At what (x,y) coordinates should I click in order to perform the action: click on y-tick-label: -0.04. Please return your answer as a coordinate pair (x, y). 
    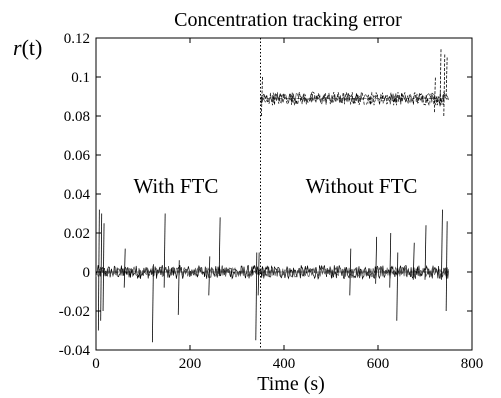
    Looking at the image, I should click on (75, 351).